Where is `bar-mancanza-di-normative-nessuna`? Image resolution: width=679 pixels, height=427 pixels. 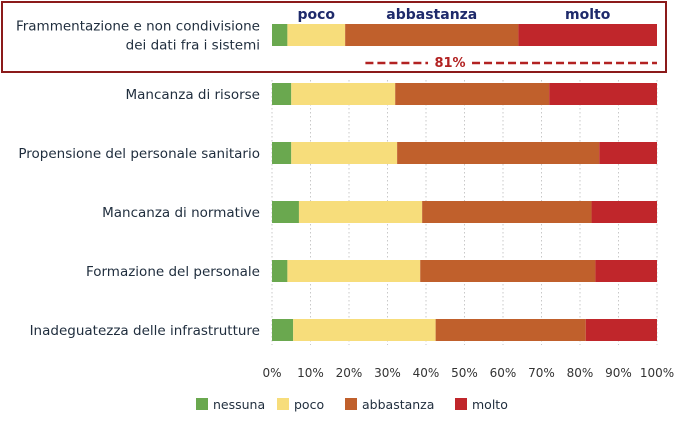
bar-mancanza-di-normative-nessuna is located at coordinates (285, 212).